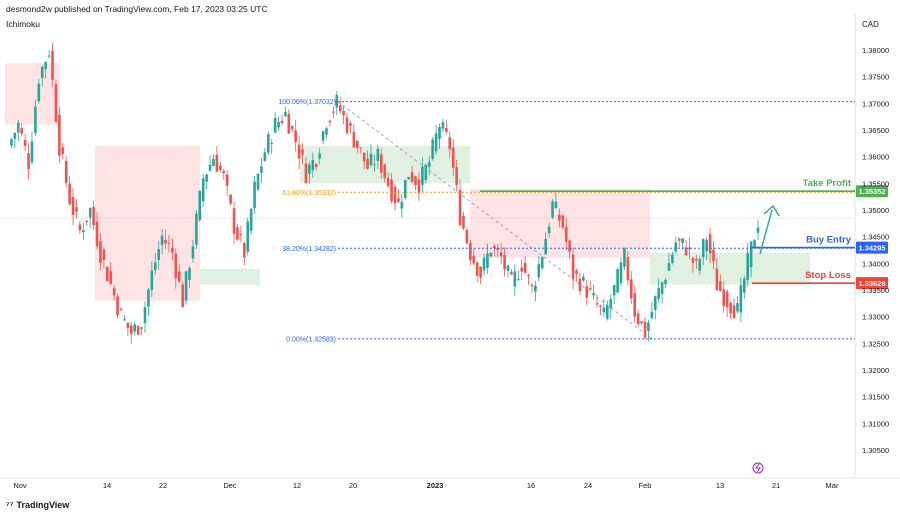  I want to click on time-tick-label: 14, so click(107, 485).